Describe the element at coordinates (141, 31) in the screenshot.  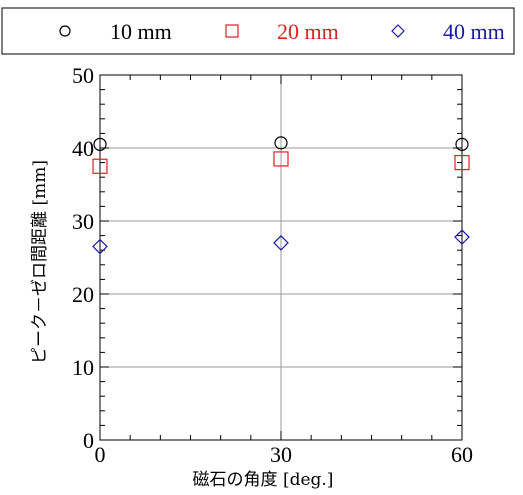
I see `legend-label: 10 mm` at that location.